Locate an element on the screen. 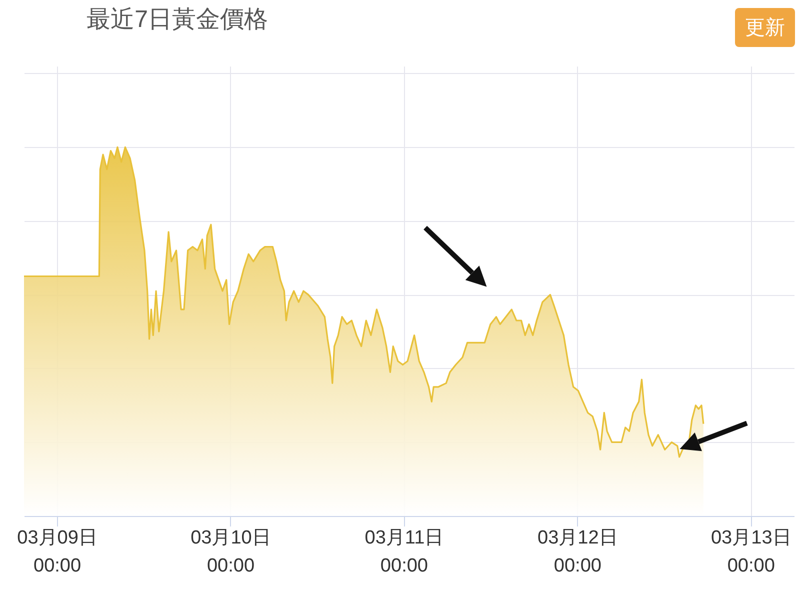  x-tick-label: 03月11日 00:00 is located at coordinates (404, 552).